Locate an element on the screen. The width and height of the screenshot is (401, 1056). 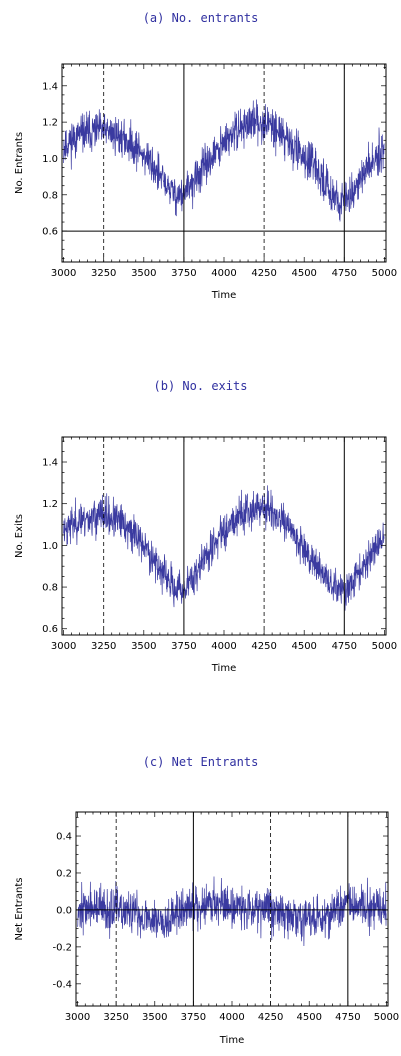
chart-title-exits: (b) No. exits is located at coordinates (200, 386).